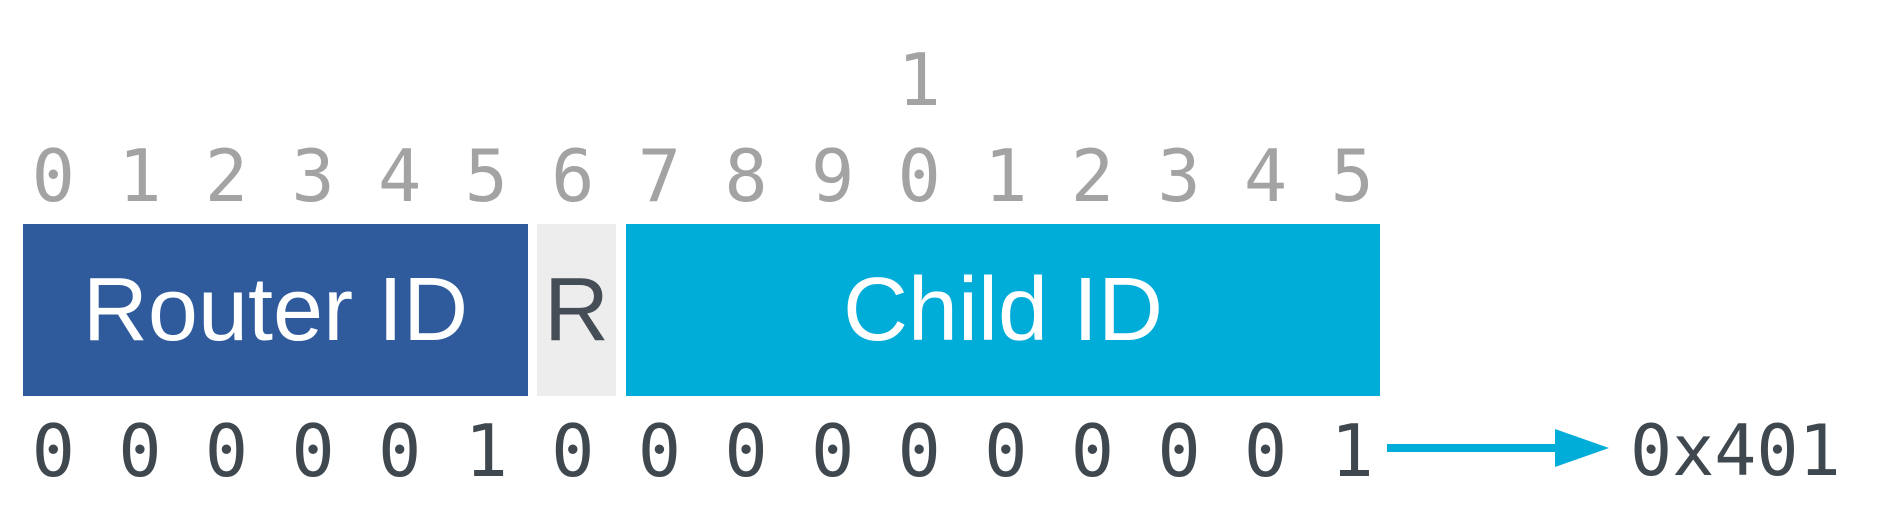  Describe the element at coordinates (140, 451) in the screenshot. I see `binary-bit-cell-1: 0` at that location.